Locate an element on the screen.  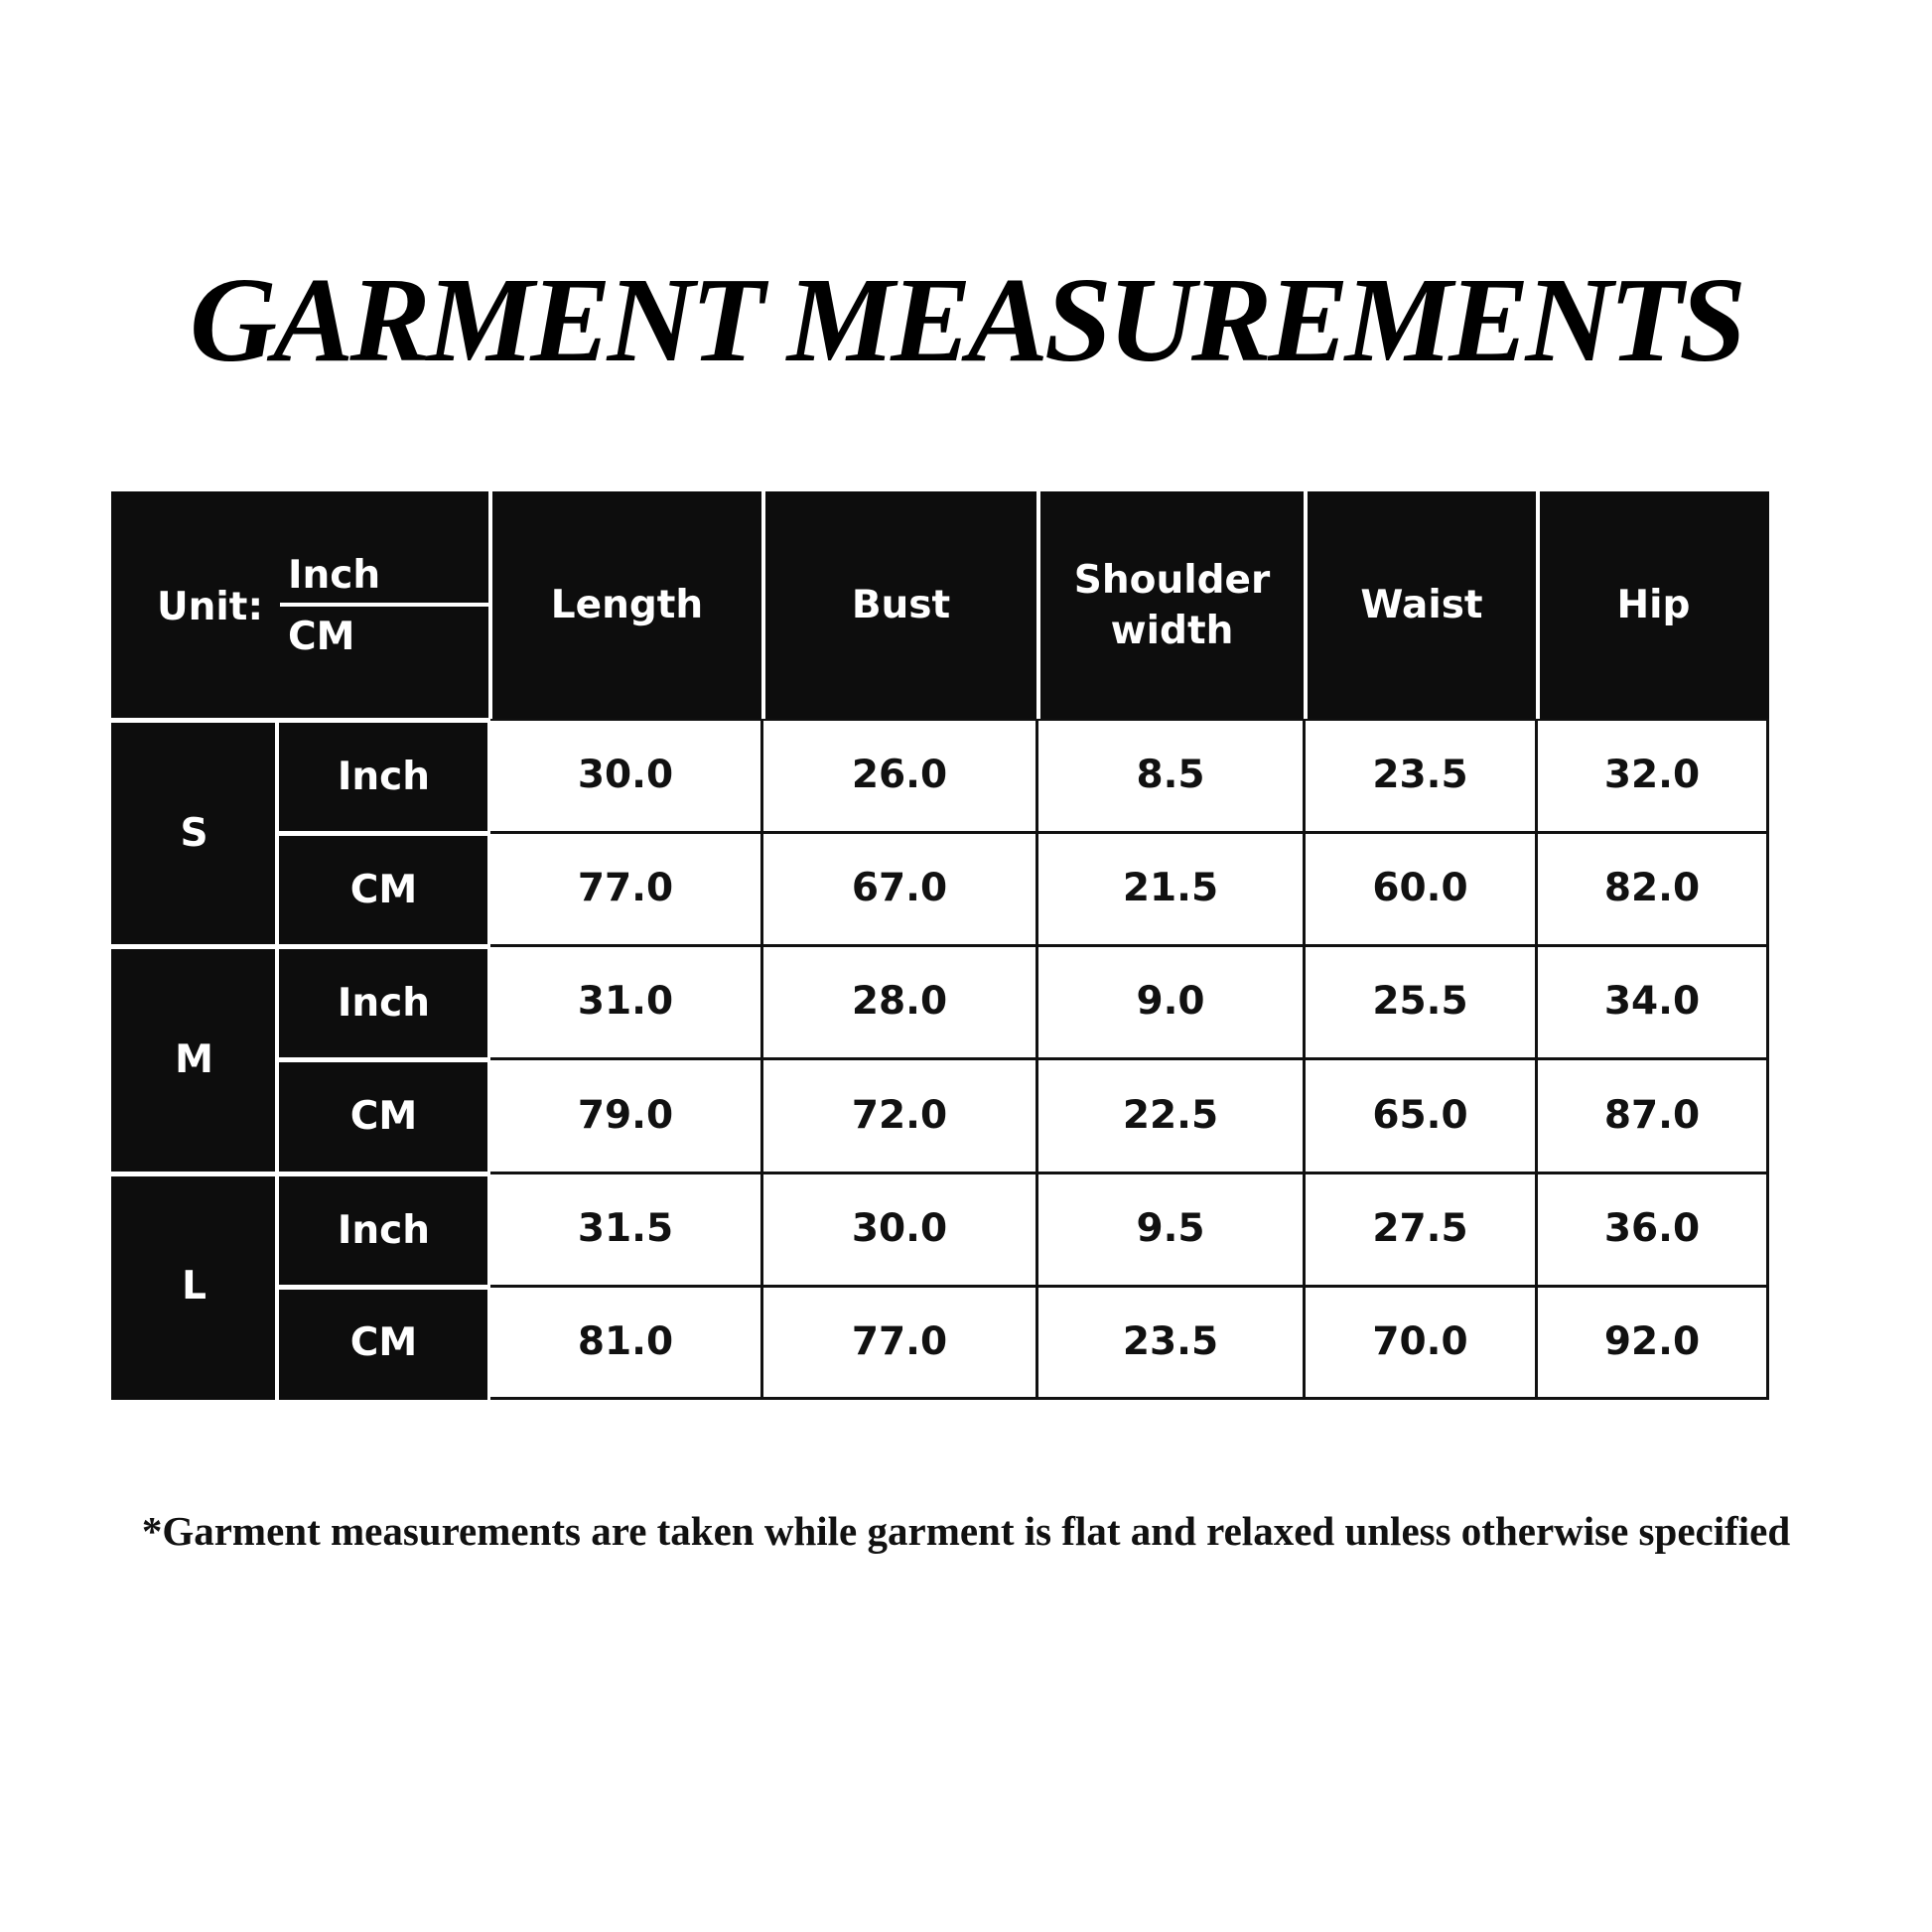
table-cell-text: 28.0 is located at coordinates (899, 1002).